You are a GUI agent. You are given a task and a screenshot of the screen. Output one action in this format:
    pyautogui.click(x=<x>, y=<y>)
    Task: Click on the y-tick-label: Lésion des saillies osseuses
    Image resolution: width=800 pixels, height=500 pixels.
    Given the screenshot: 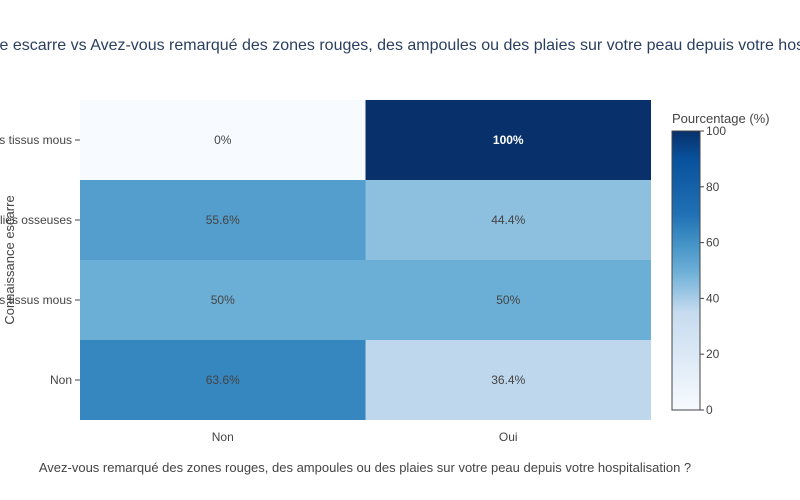 What is the action you would take?
    pyautogui.click(x=36, y=220)
    